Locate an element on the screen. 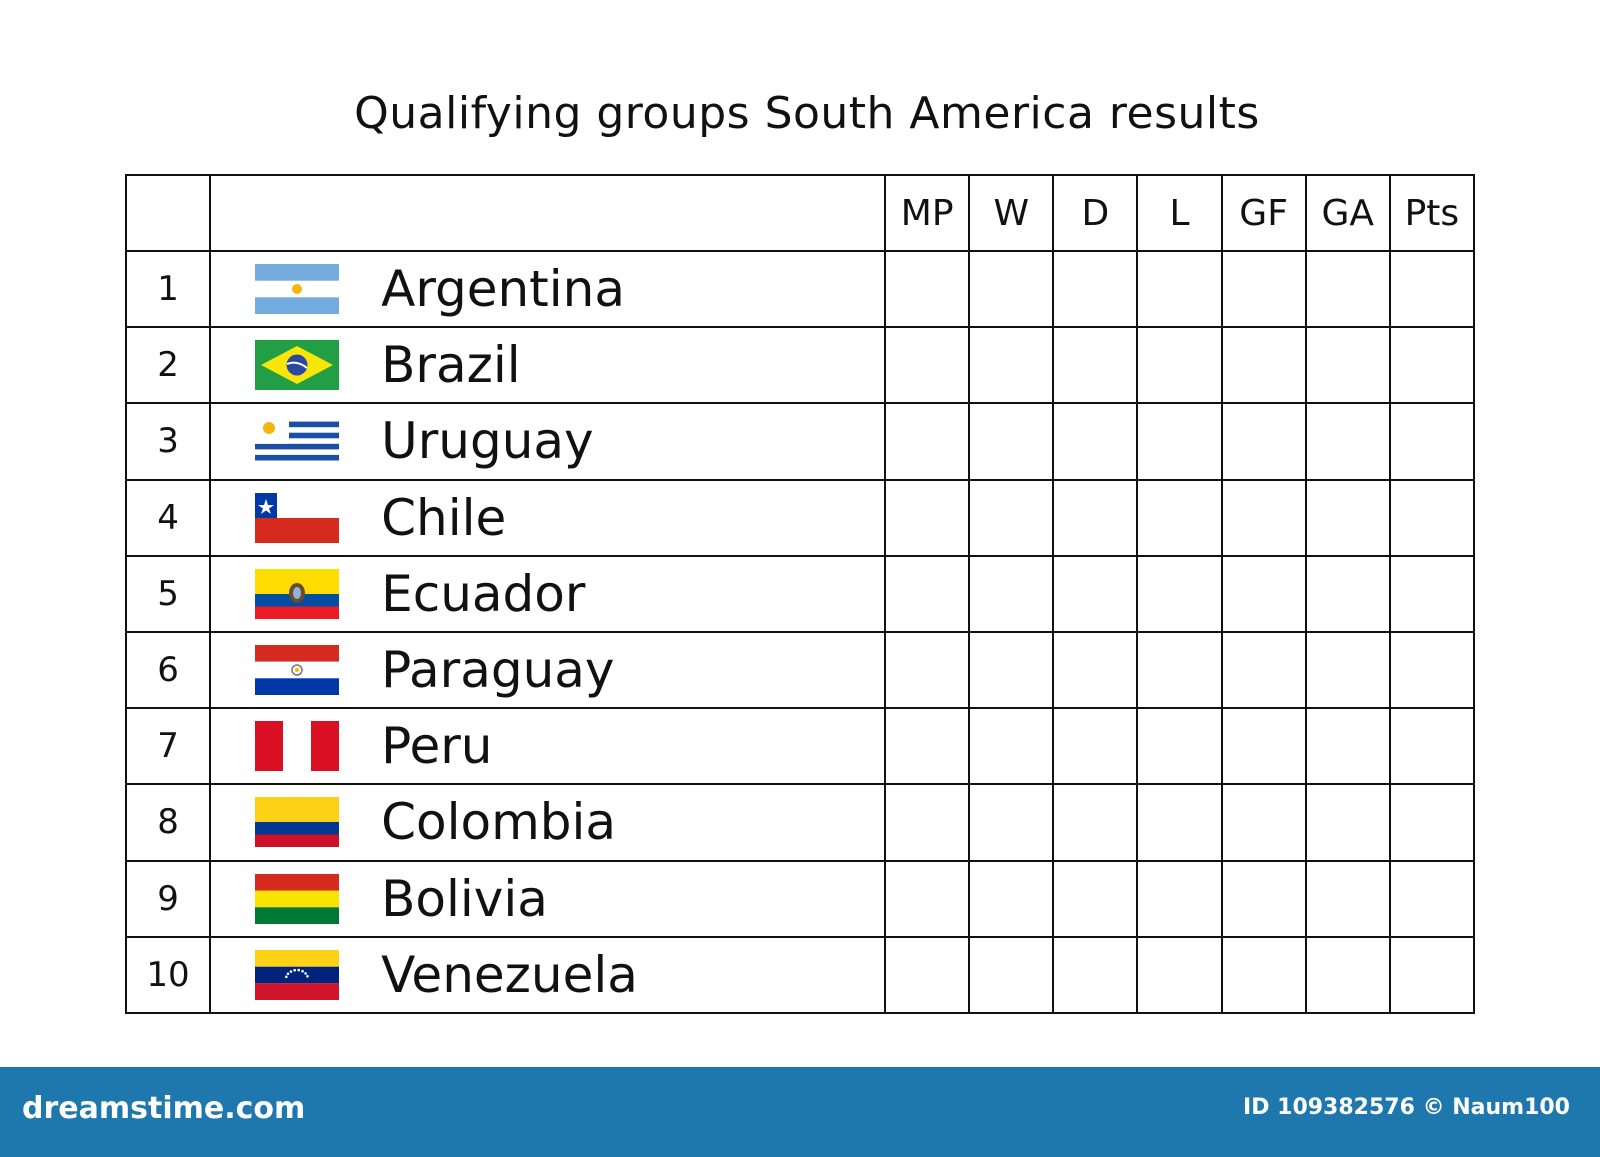 The width and height of the screenshot is (1600, 1157). table-row: 1 Argentina is located at coordinates (800, 289).